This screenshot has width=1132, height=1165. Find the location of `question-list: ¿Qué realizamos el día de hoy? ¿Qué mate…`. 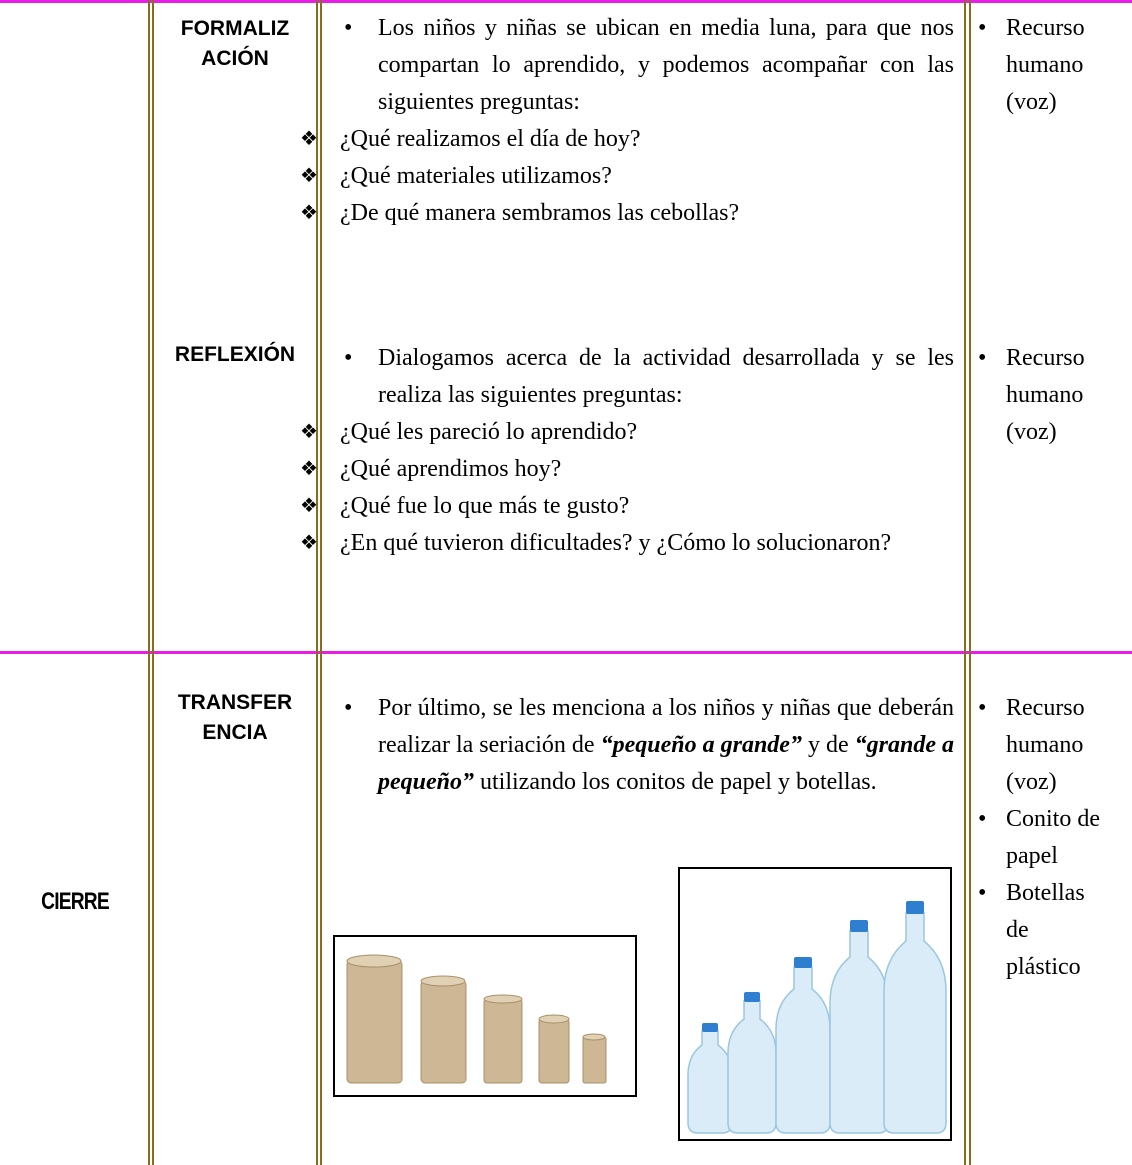

question-list: ¿Qué realizamos el día de hoy? ¿Qué mate… is located at coordinates (627, 176).